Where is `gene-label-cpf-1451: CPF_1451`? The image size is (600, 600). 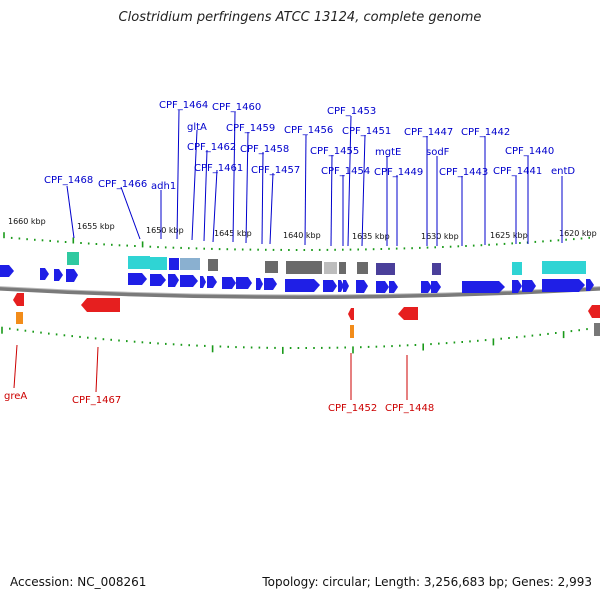 gene-label-cpf-1451: CPF_1451 is located at coordinates (366, 131).